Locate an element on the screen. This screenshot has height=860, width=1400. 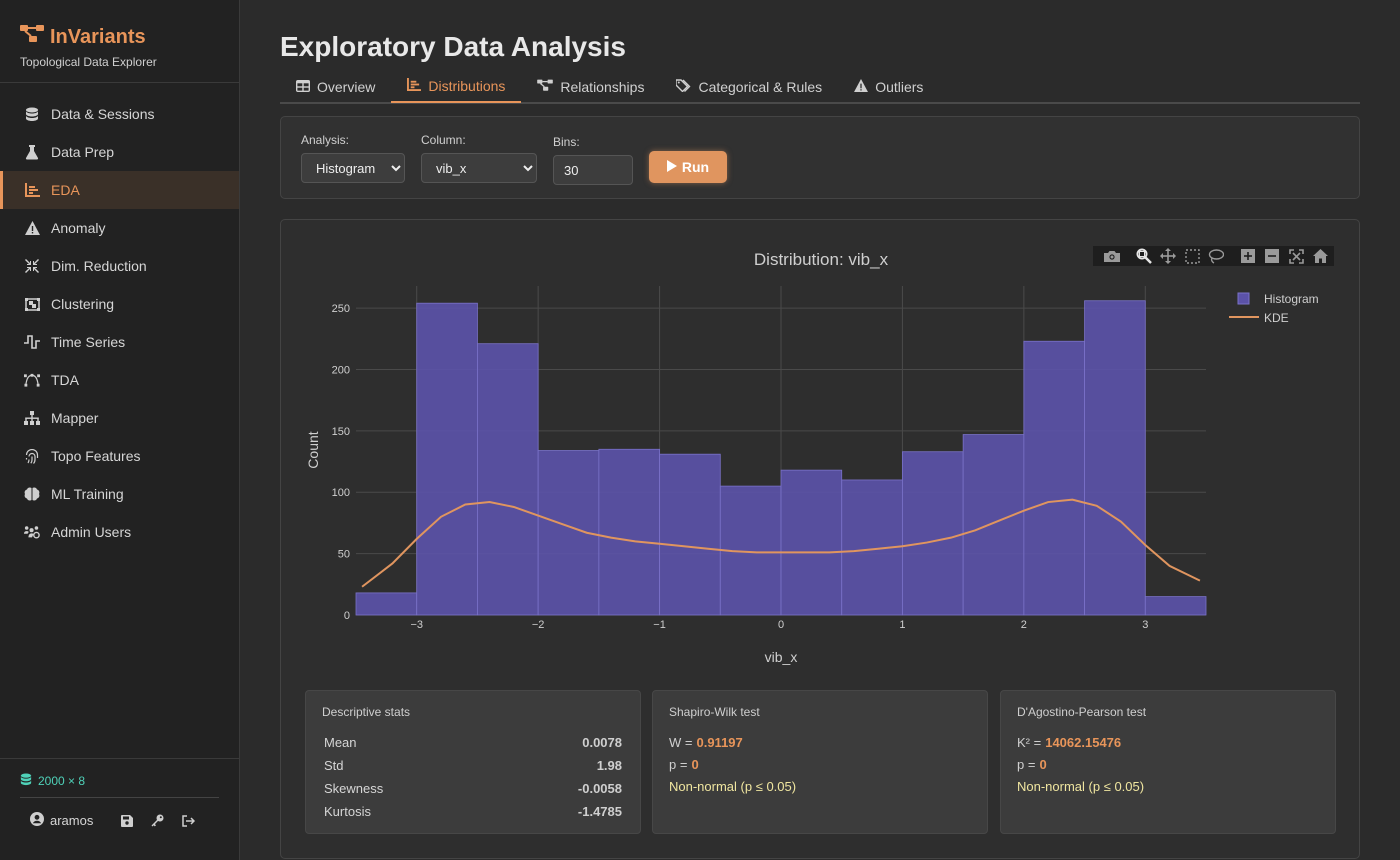
y-tick-label: 200 is located at coordinates (341, 370).